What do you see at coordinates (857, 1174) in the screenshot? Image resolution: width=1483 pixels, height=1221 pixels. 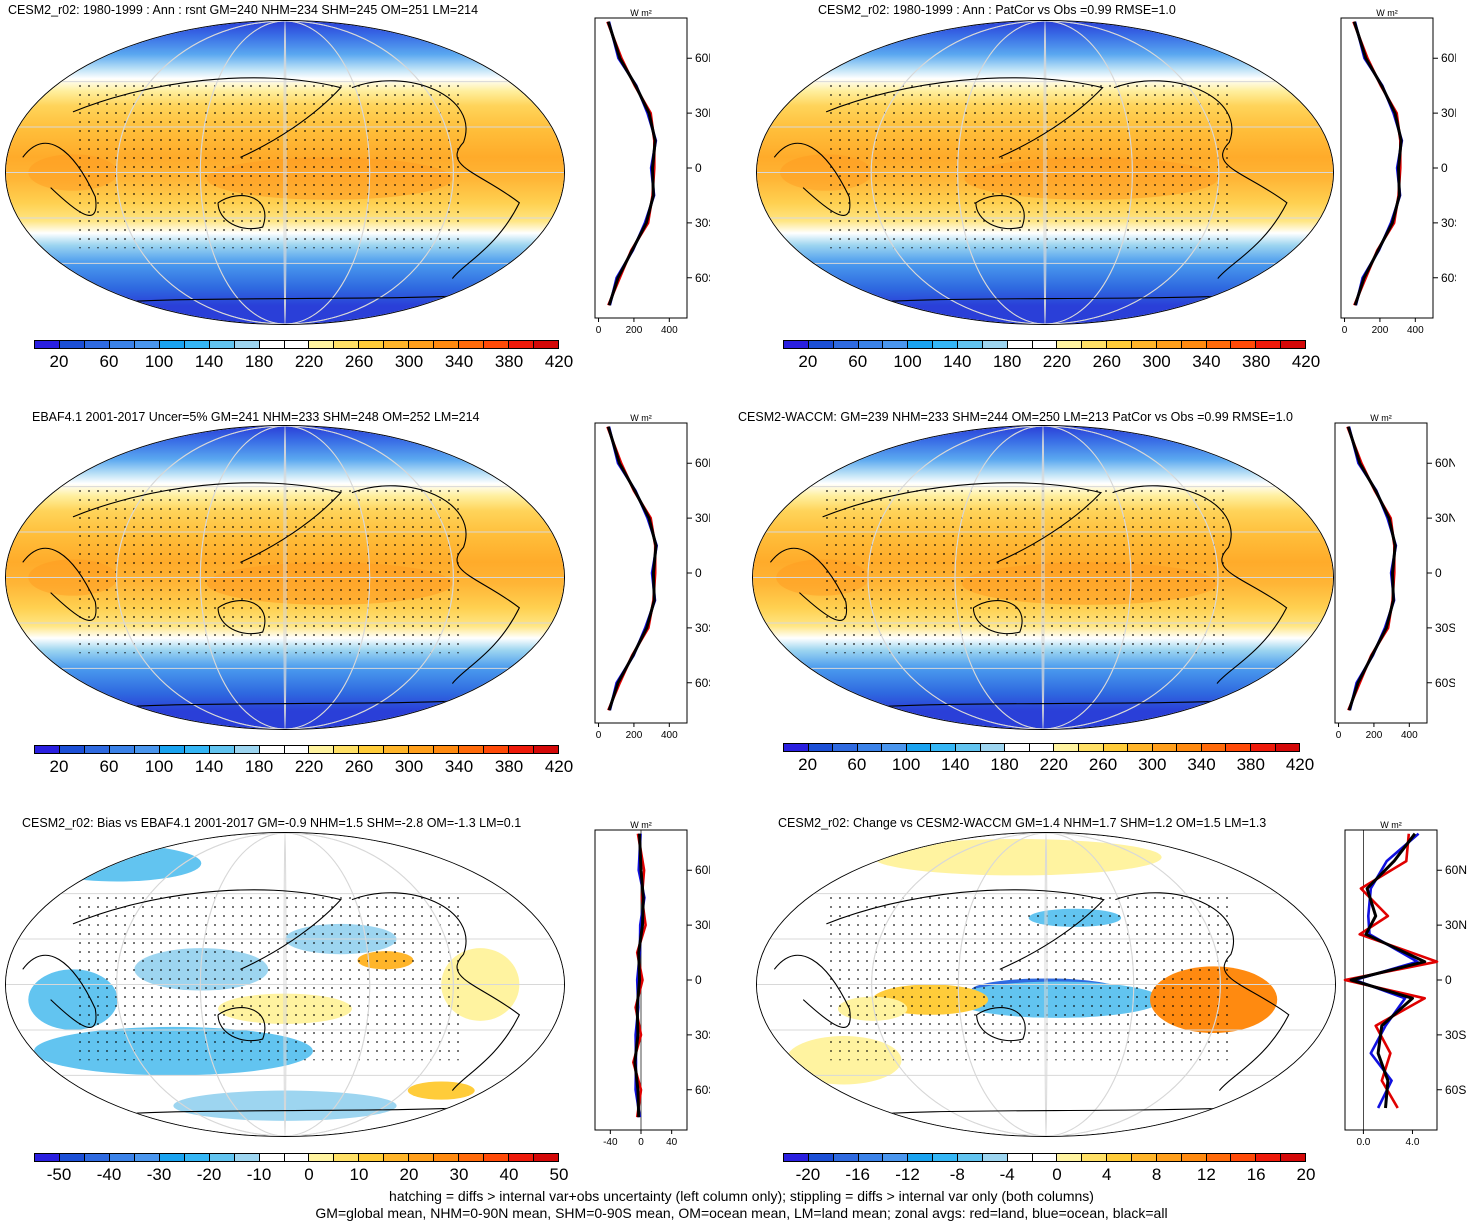 I see `colorbar-tick-label: -16` at bounding box center [857, 1174].